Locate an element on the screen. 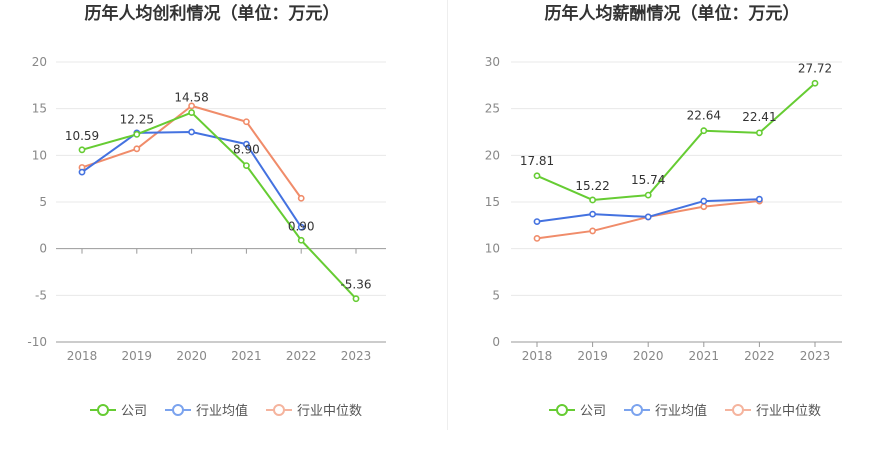 The width and height of the screenshot is (893, 462). y-tick-label: 25 is located at coordinates (492, 109).